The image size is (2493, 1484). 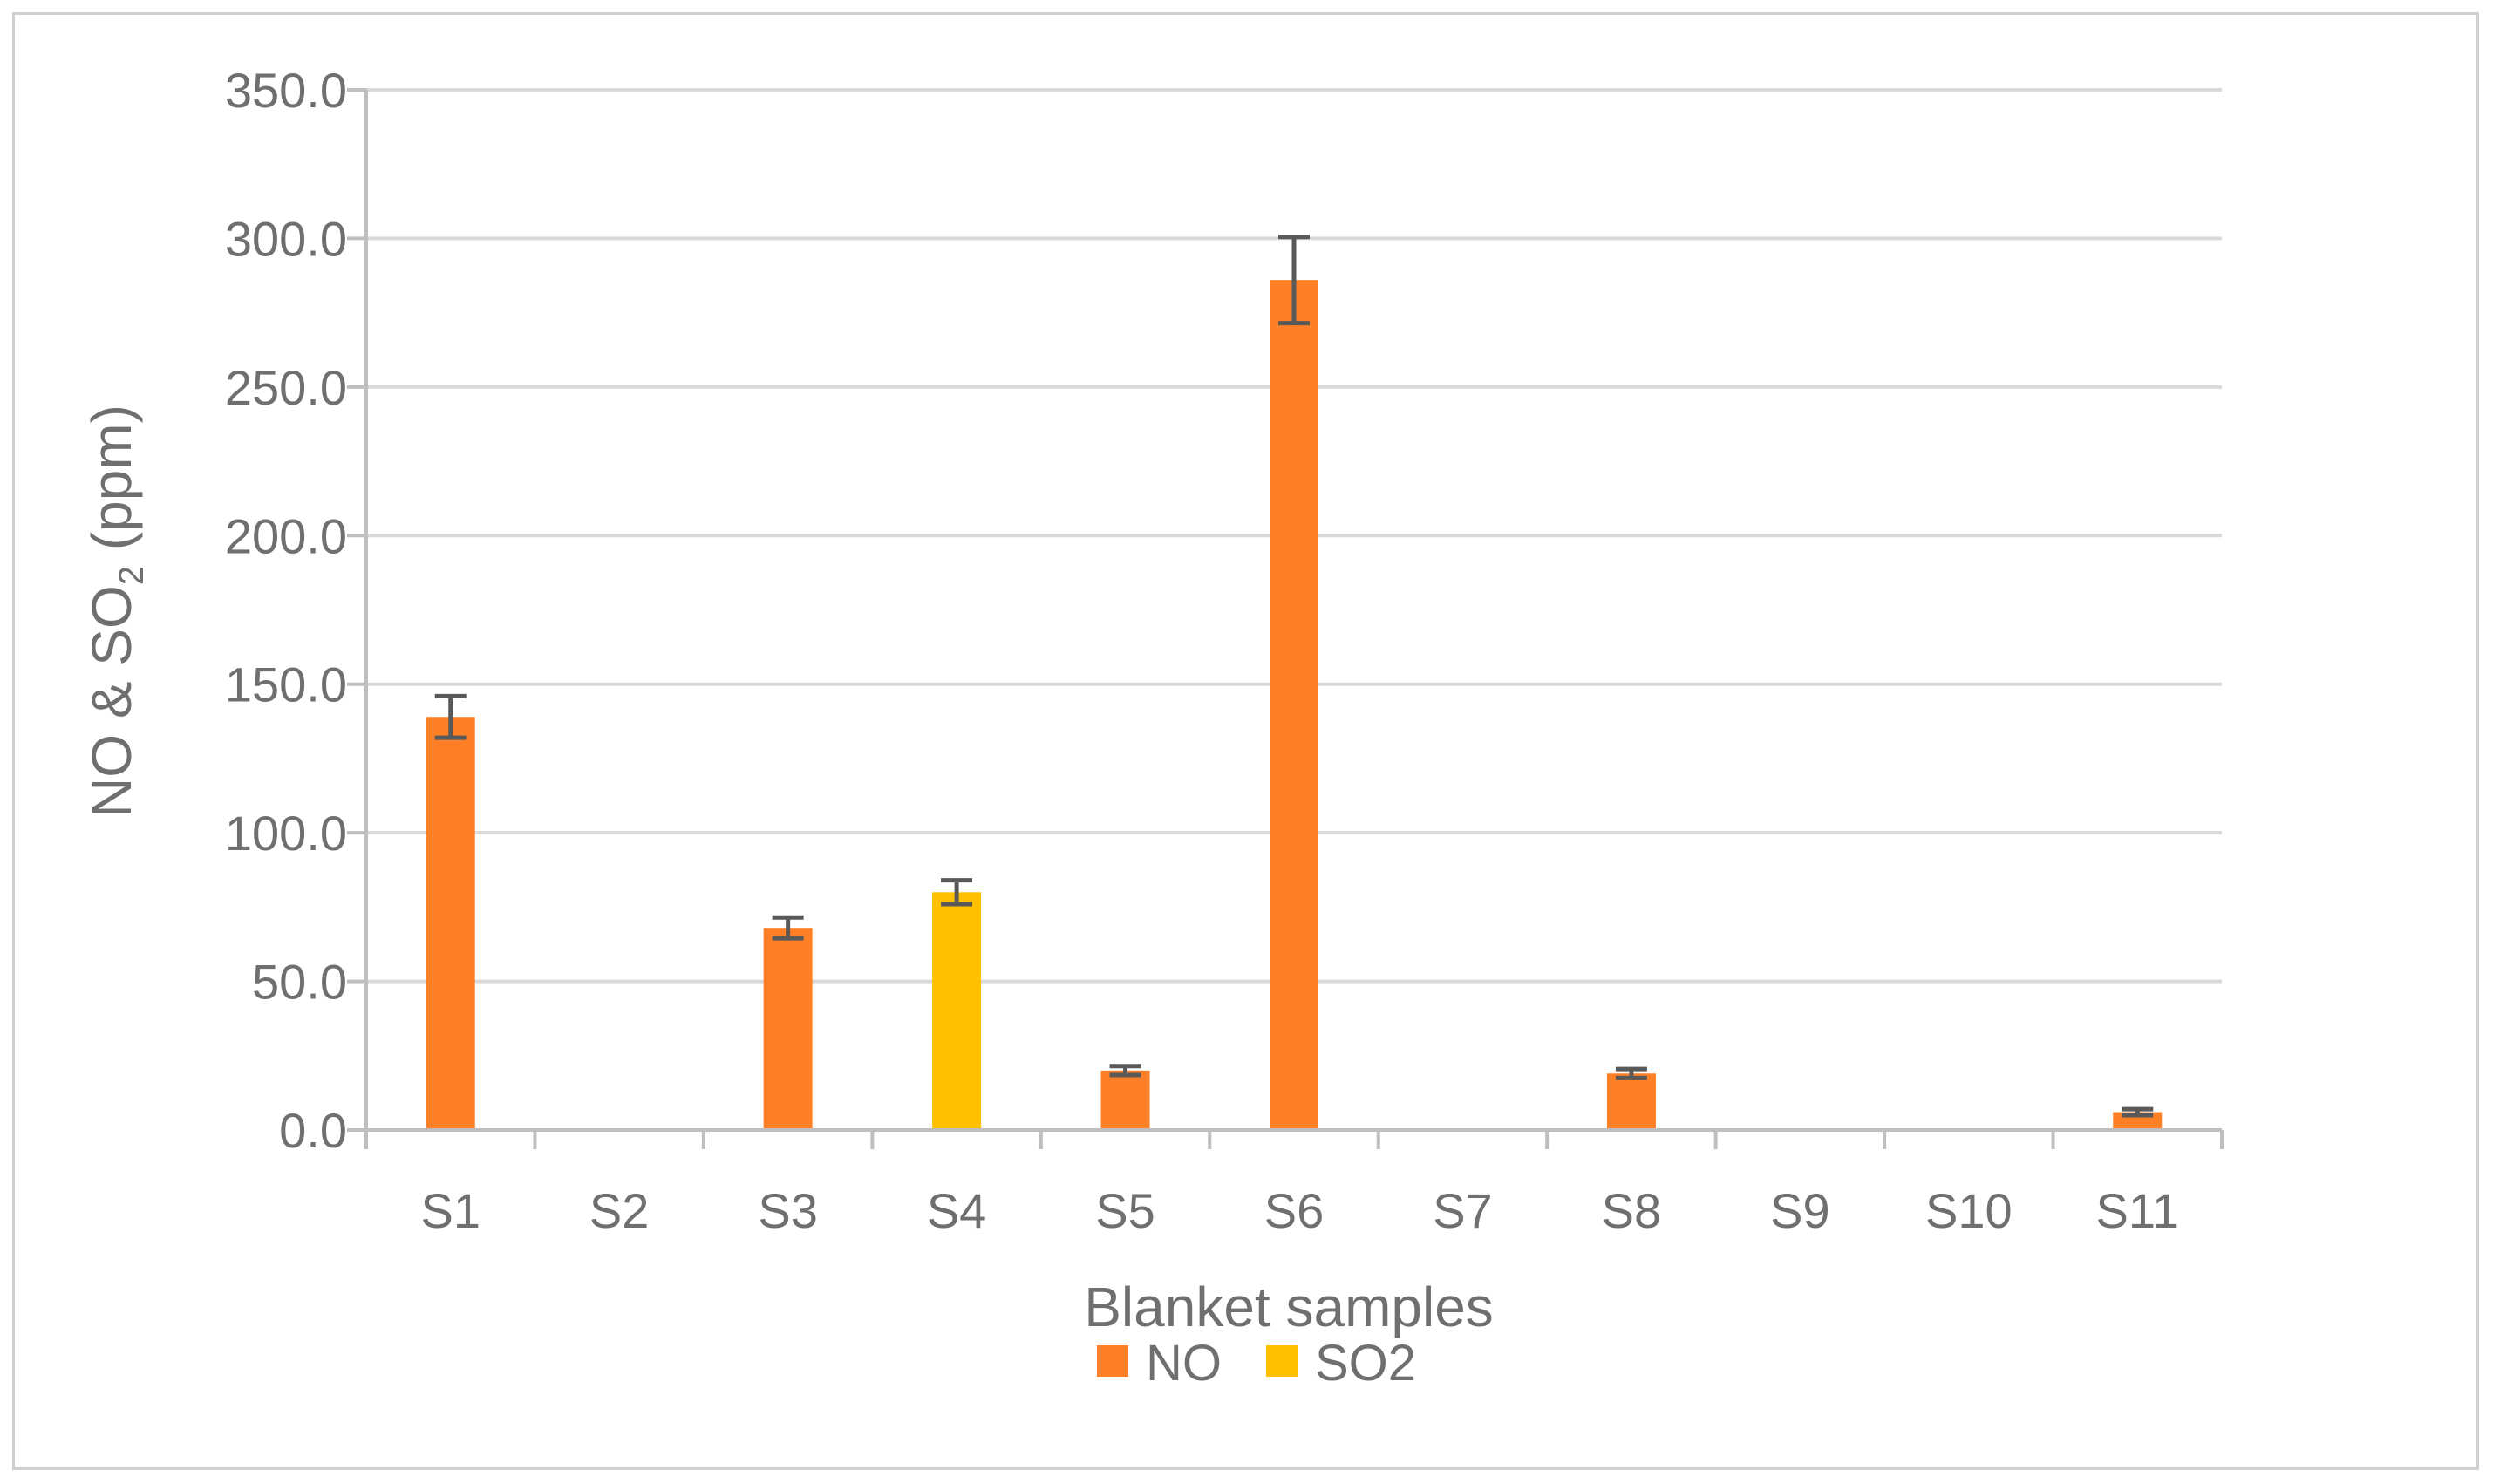 What do you see at coordinates (1631, 1101) in the screenshot?
I see `bar-no-s8` at bounding box center [1631, 1101].